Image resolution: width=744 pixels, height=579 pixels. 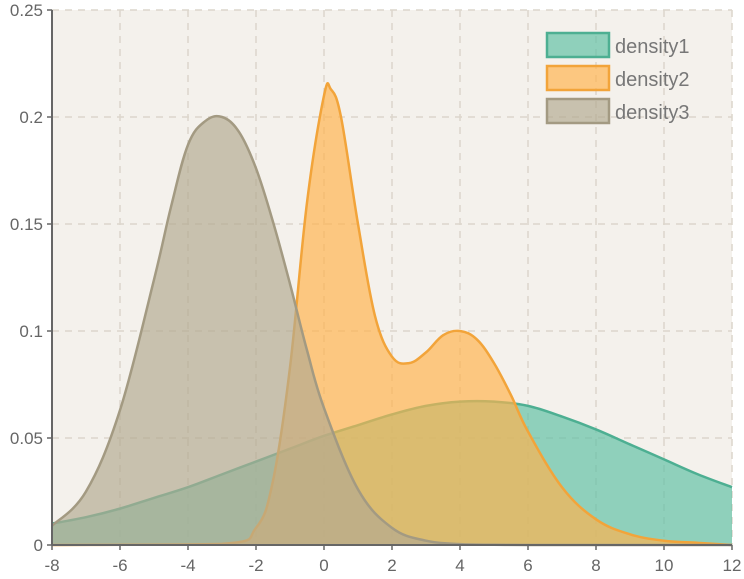 What do you see at coordinates (31, 117) in the screenshot?
I see `y-tick-label: 0.2` at bounding box center [31, 117].